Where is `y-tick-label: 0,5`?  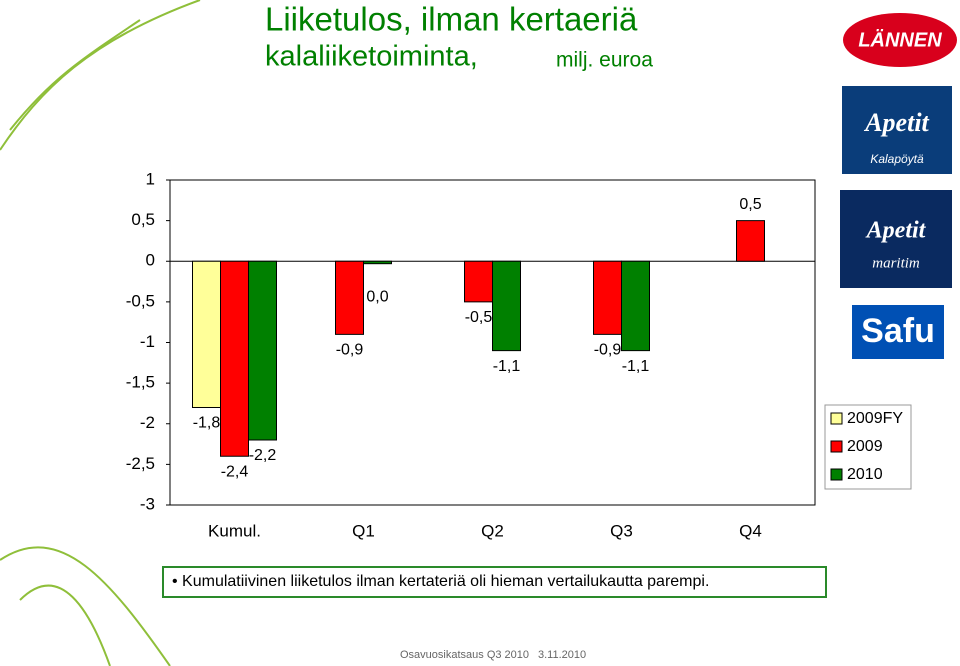 y-tick-label: 0,5 is located at coordinates (143, 219).